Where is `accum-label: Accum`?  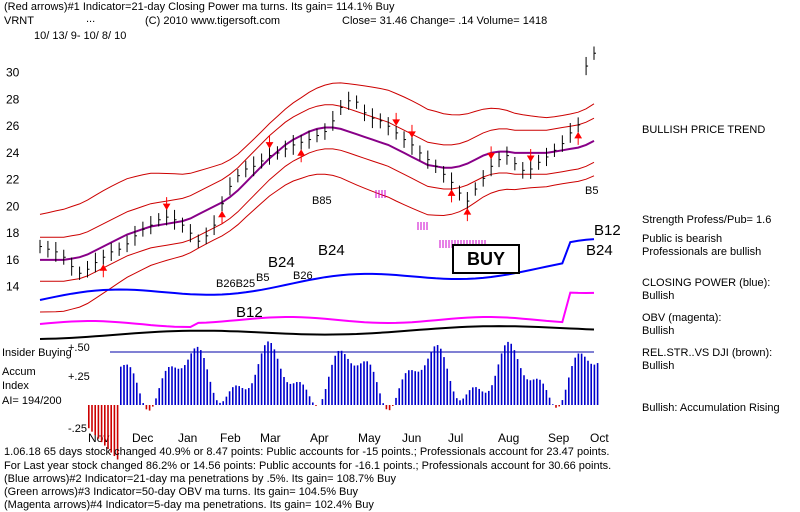 accum-label: Accum is located at coordinates (19, 372).